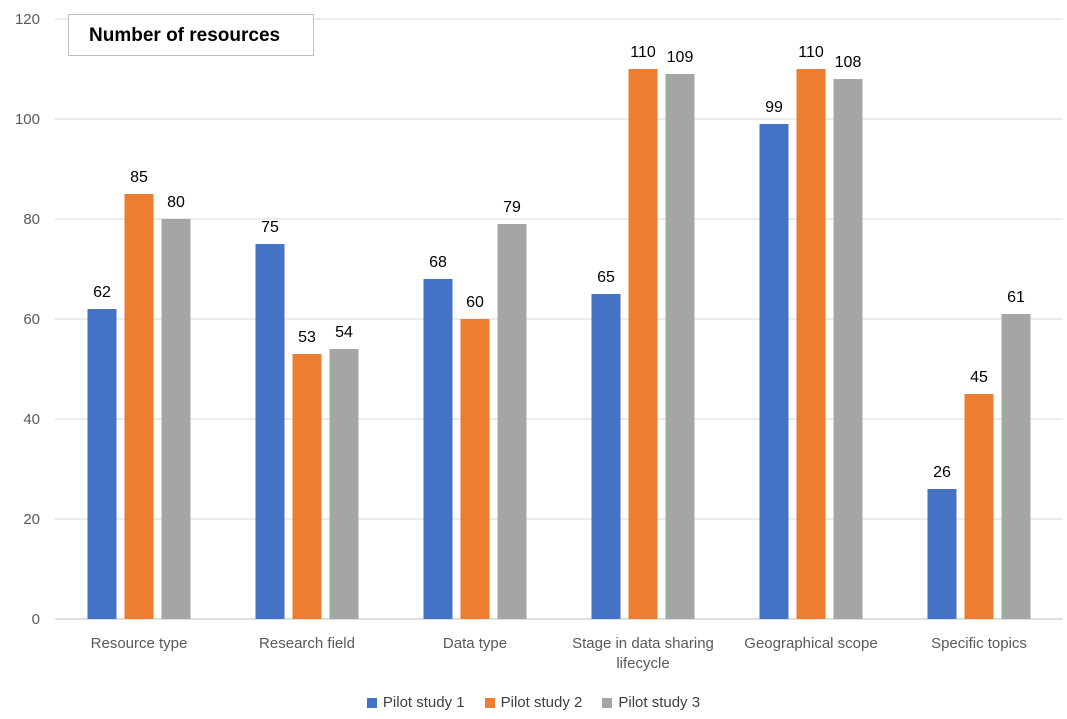  What do you see at coordinates (344, 332) in the screenshot?
I see `data-label: 54` at bounding box center [344, 332].